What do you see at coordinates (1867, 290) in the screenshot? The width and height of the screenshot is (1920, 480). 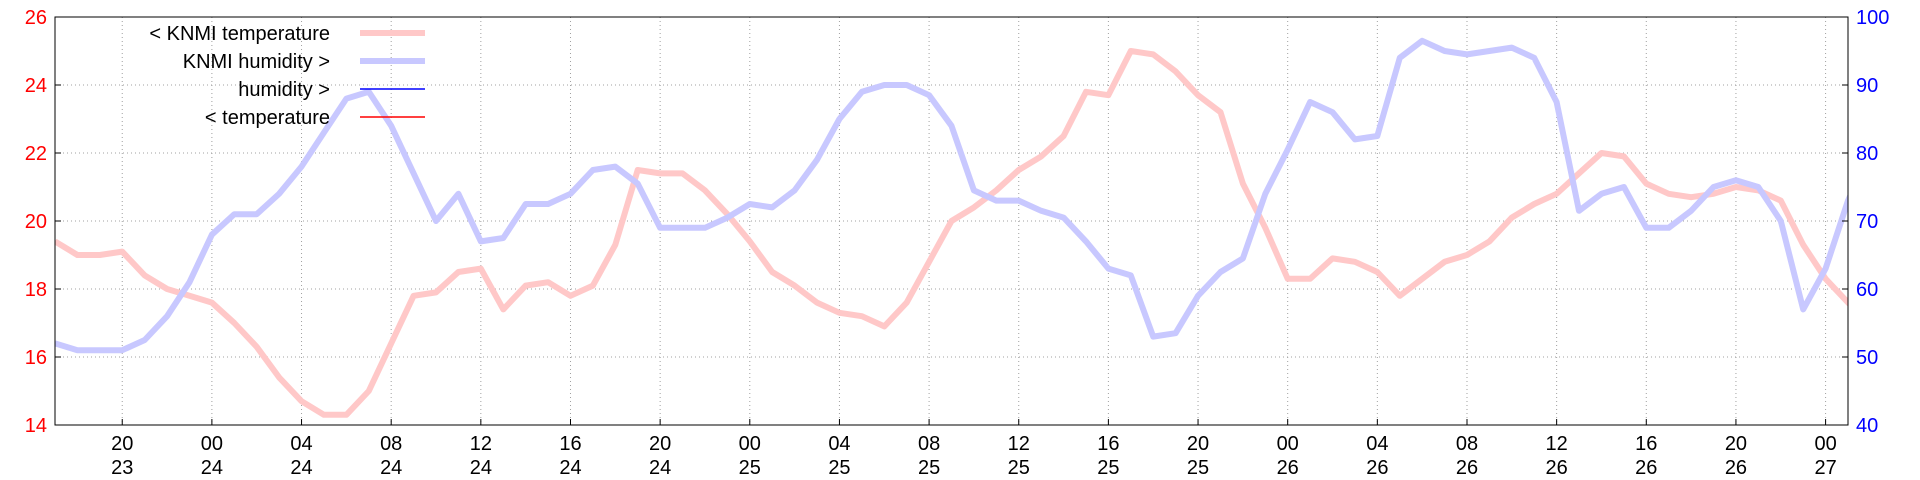 I see `y-right-tick-label: 60` at bounding box center [1867, 290].